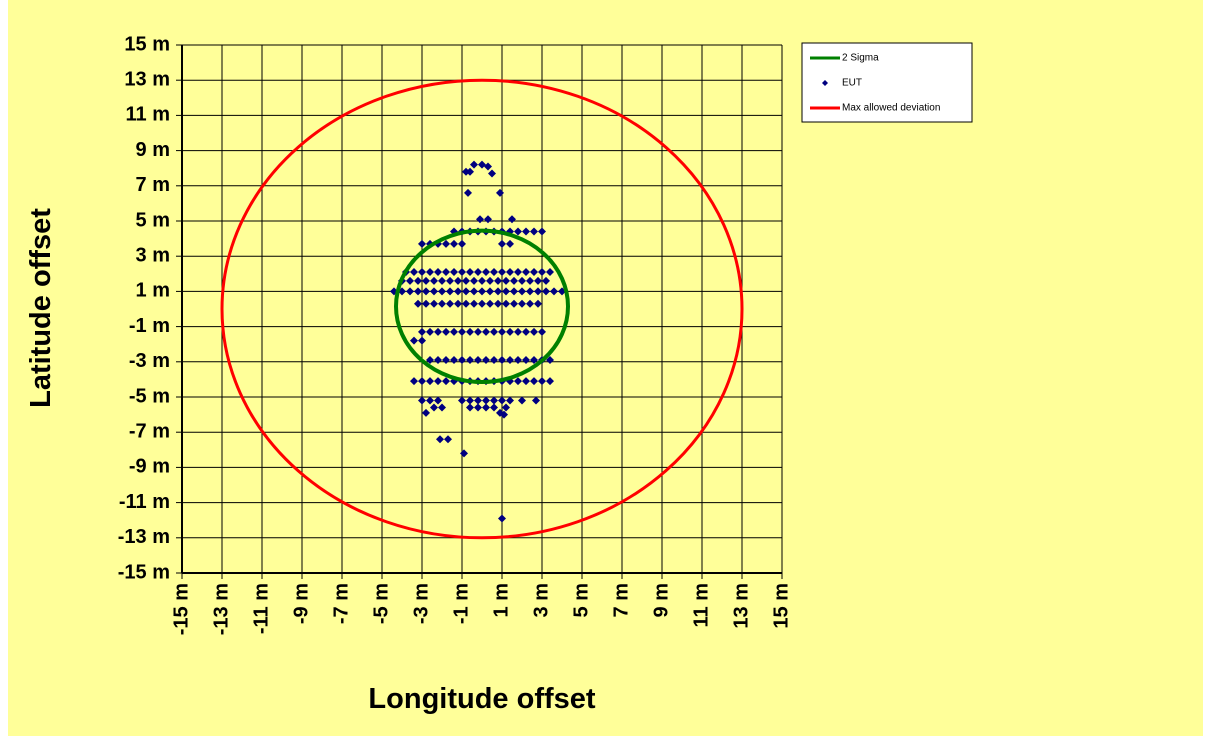  Describe the element at coordinates (482, 306) in the screenshot. I see `circle-line` at that location.